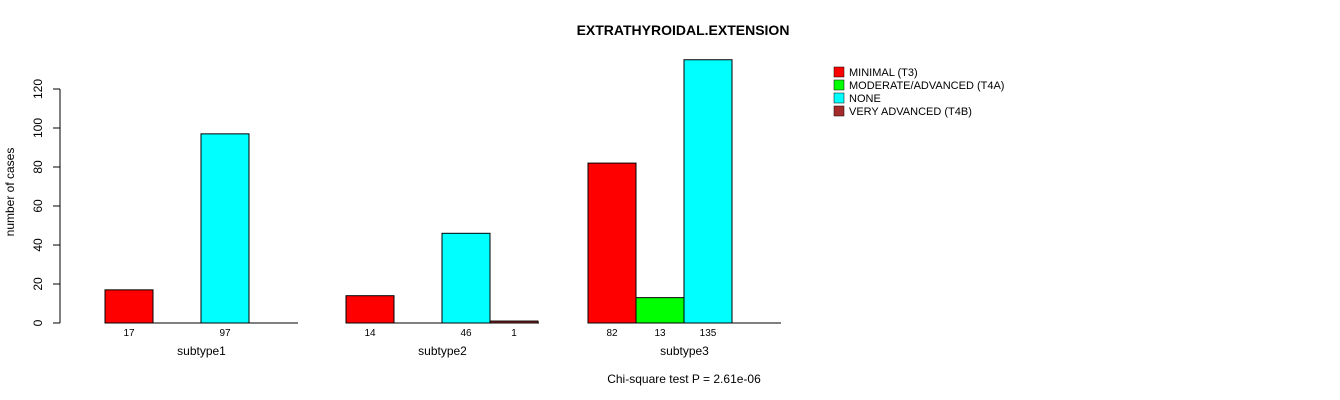 The image size is (1340, 400). I want to click on group-label: subtype2, so click(442, 351).